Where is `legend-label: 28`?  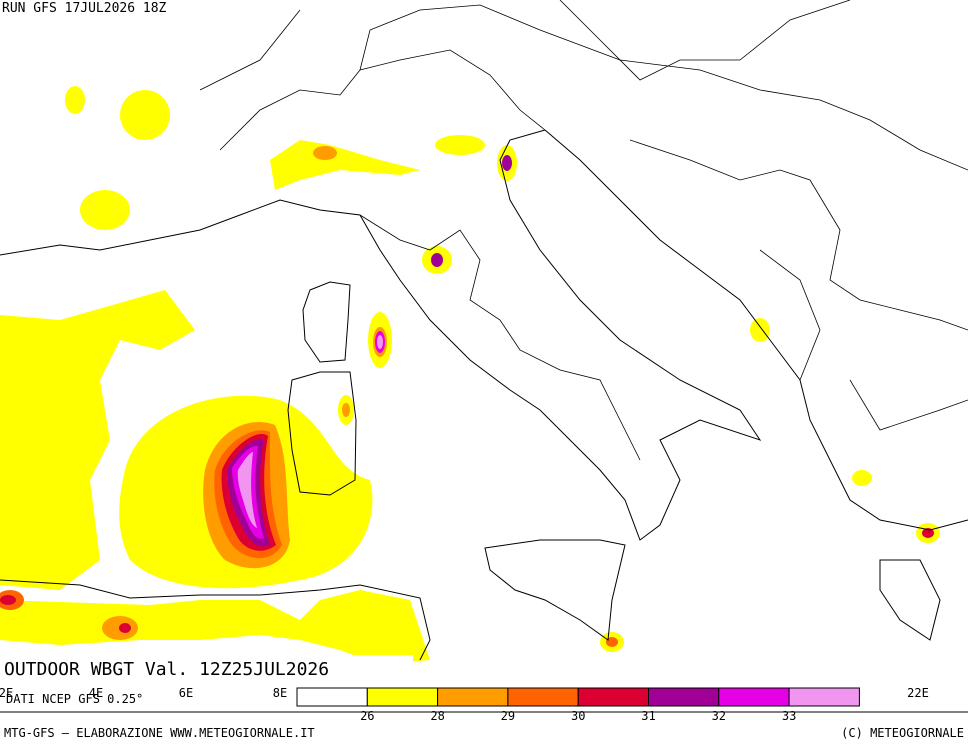 legend-label: 28 is located at coordinates (437, 716).